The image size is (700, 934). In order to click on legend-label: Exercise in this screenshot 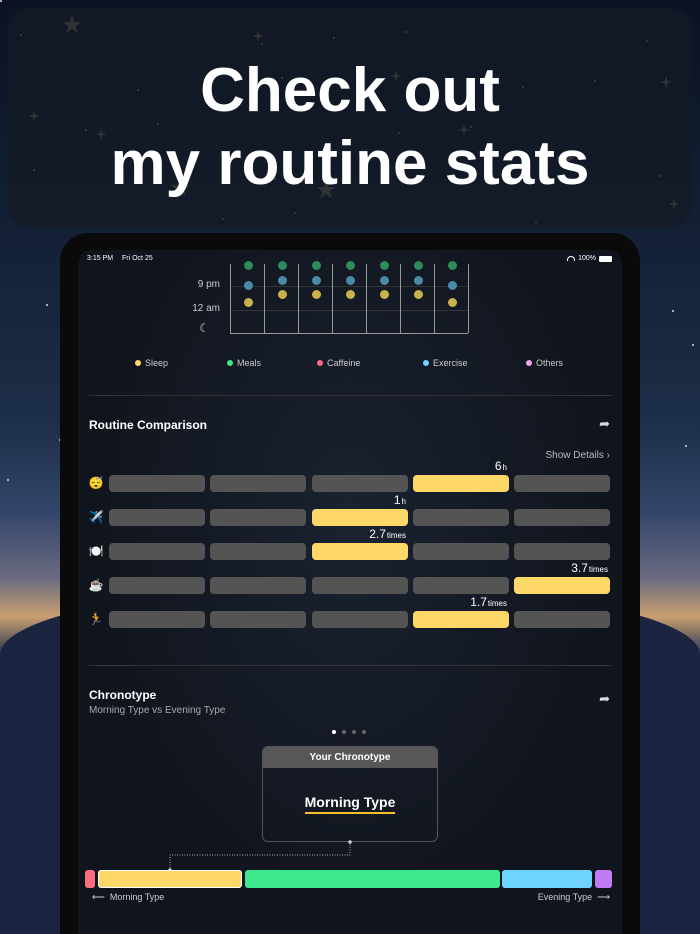, I will do `click(450, 363)`.